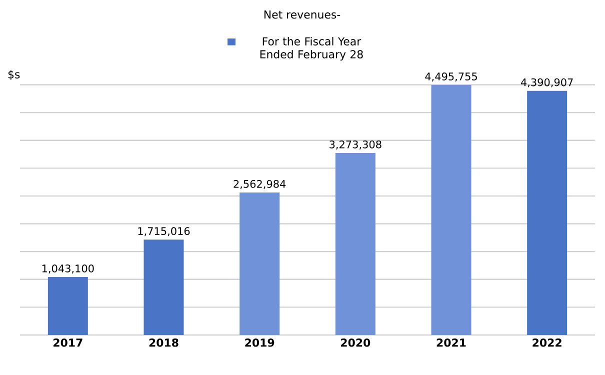 The width and height of the screenshot is (605, 375). Describe the element at coordinates (260, 184) in the screenshot. I see `data-label: 2,562,984` at that location.